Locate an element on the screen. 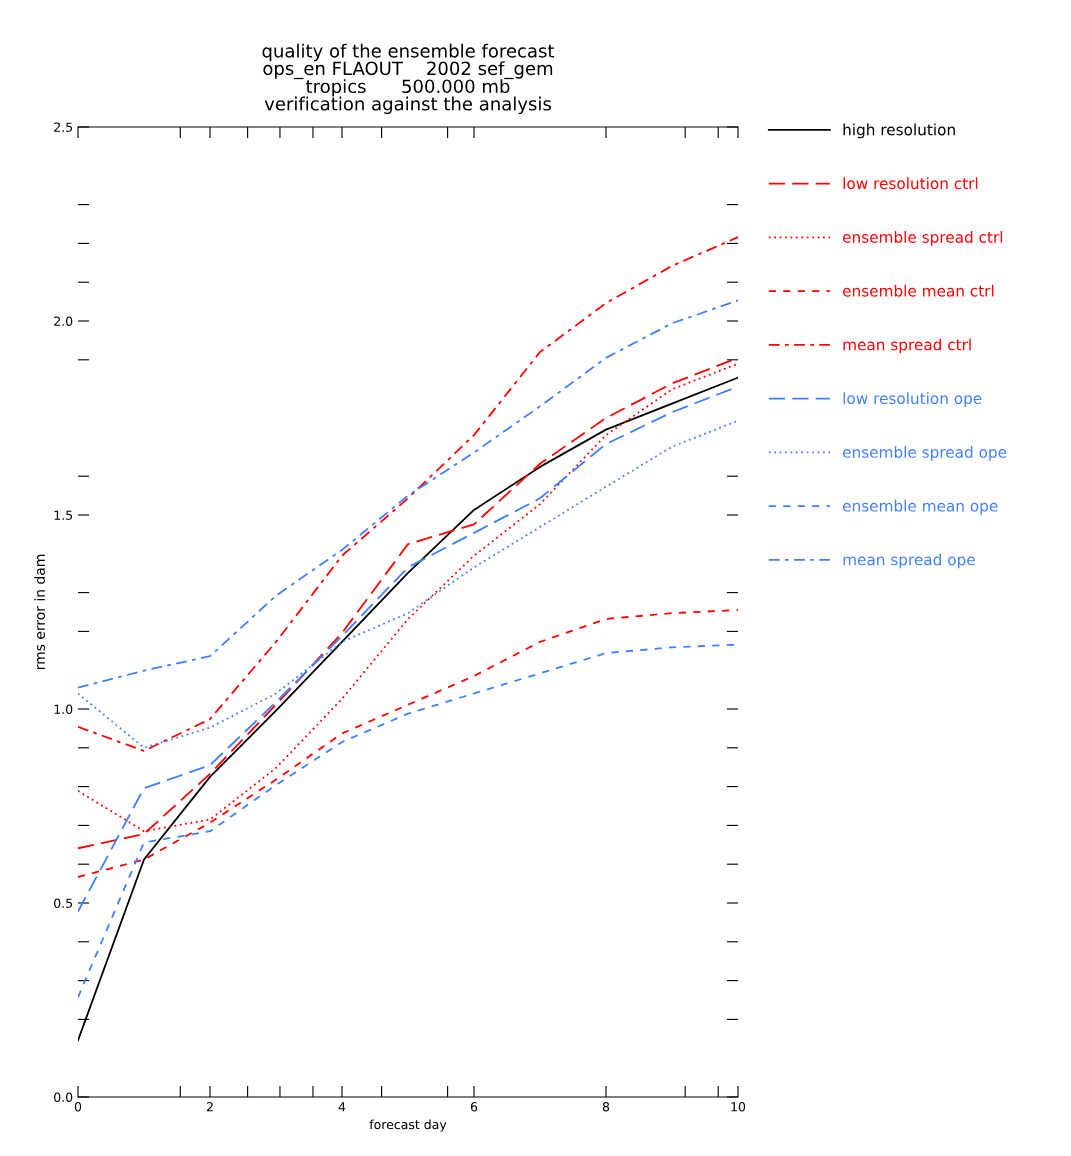 The width and height of the screenshot is (1071, 1156). x-tick-label: 0 is located at coordinates (78, 1107).